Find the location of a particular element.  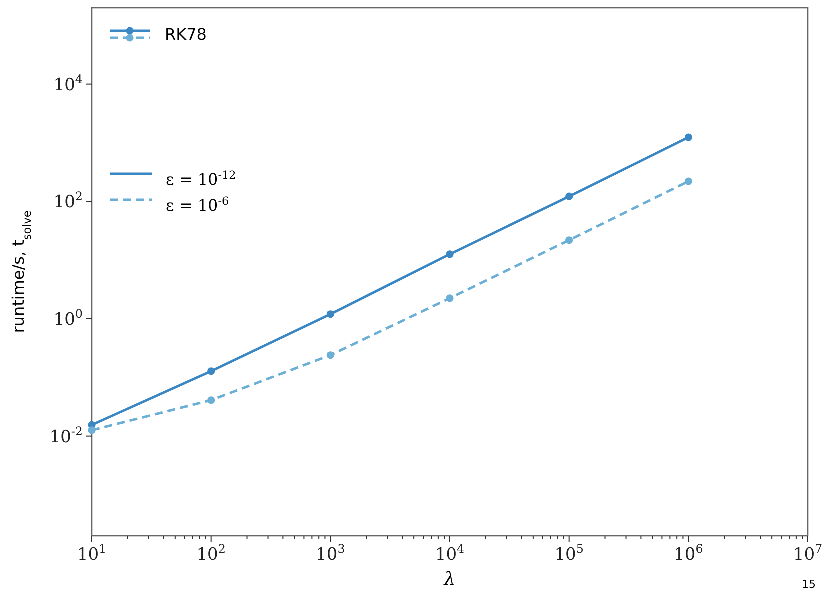

y-tick-label: 10$^{4}$ is located at coordinates (68, 84).